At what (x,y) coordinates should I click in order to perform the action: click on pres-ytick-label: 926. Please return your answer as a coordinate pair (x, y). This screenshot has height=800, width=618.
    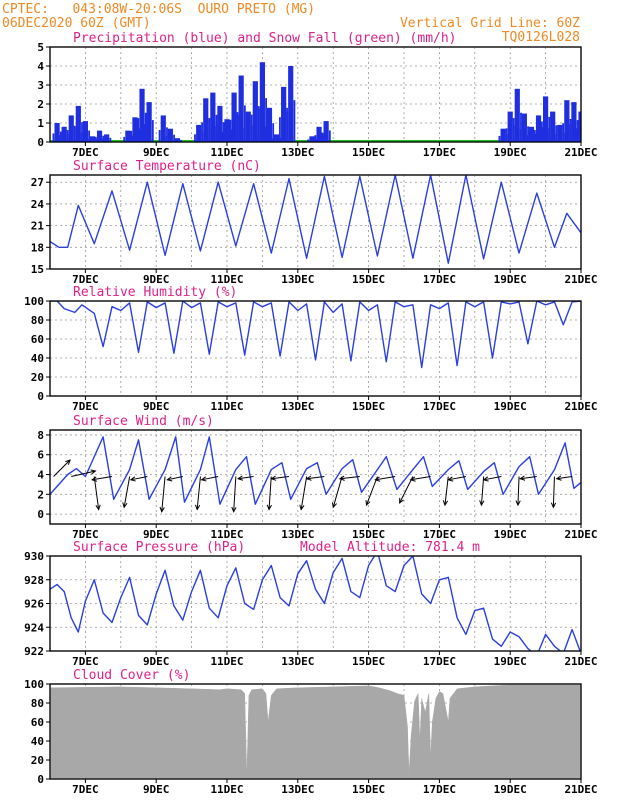
    Looking at the image, I should click on (34, 604).